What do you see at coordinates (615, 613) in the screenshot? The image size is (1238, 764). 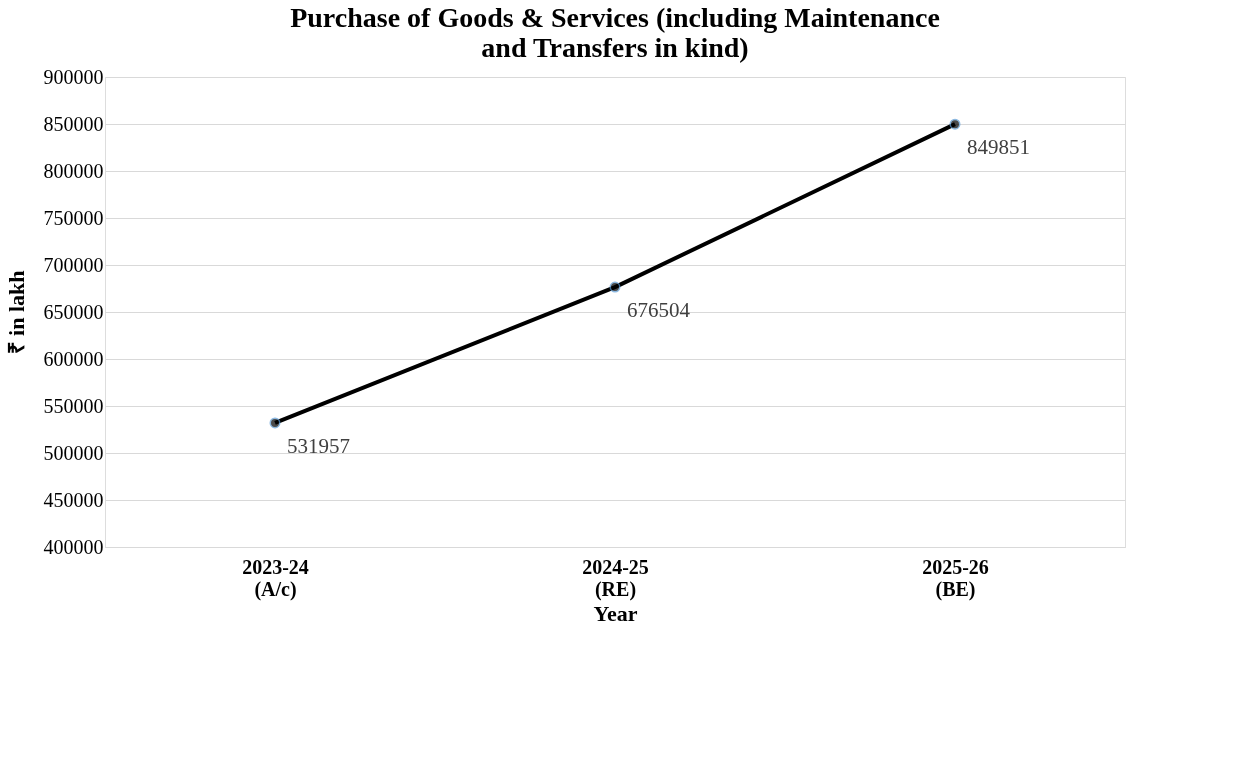 I see `x-axis-title: Year` at bounding box center [615, 613].